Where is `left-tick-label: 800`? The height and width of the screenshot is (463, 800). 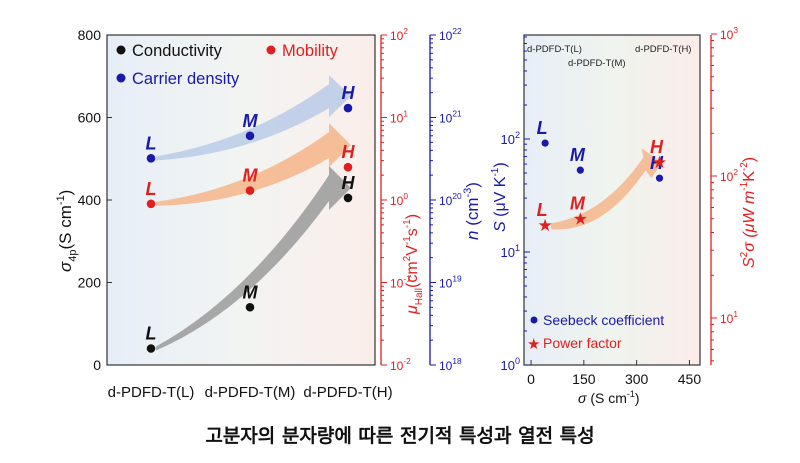 left-tick-label: 800 is located at coordinates (90, 35).